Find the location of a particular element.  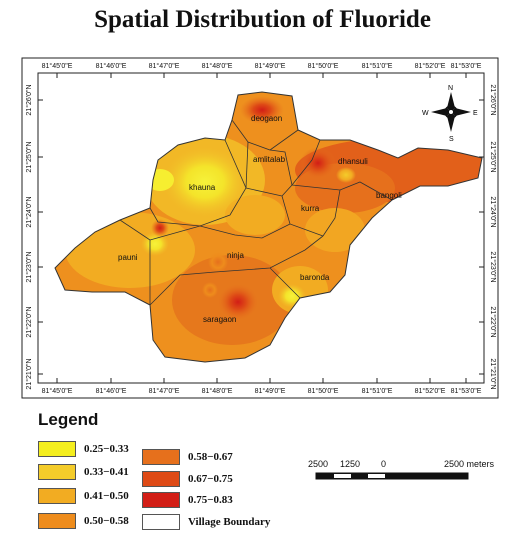

village-label-deogaon: deogaon is located at coordinates (266, 118).